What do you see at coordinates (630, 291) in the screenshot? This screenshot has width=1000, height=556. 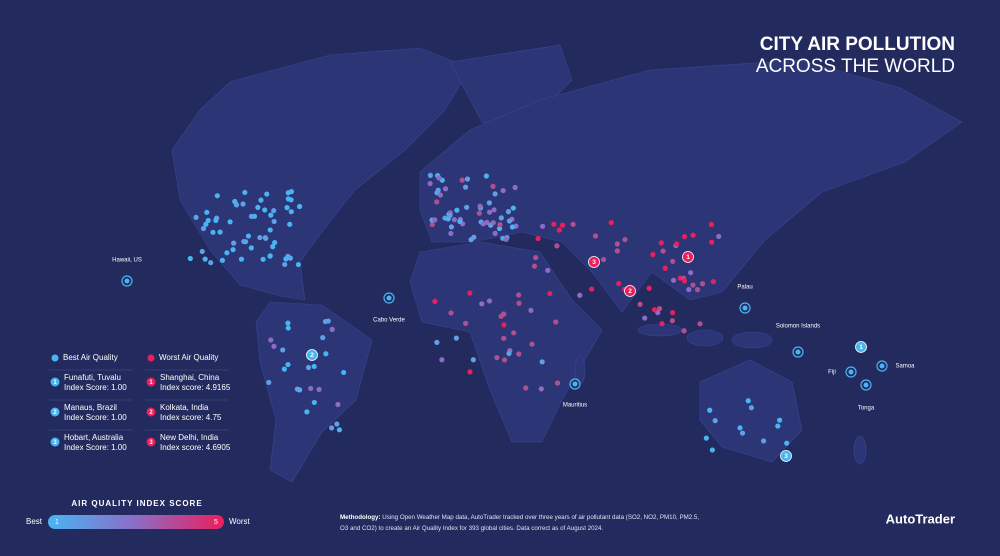 I see `rank-pin-label: 2` at bounding box center [630, 291].